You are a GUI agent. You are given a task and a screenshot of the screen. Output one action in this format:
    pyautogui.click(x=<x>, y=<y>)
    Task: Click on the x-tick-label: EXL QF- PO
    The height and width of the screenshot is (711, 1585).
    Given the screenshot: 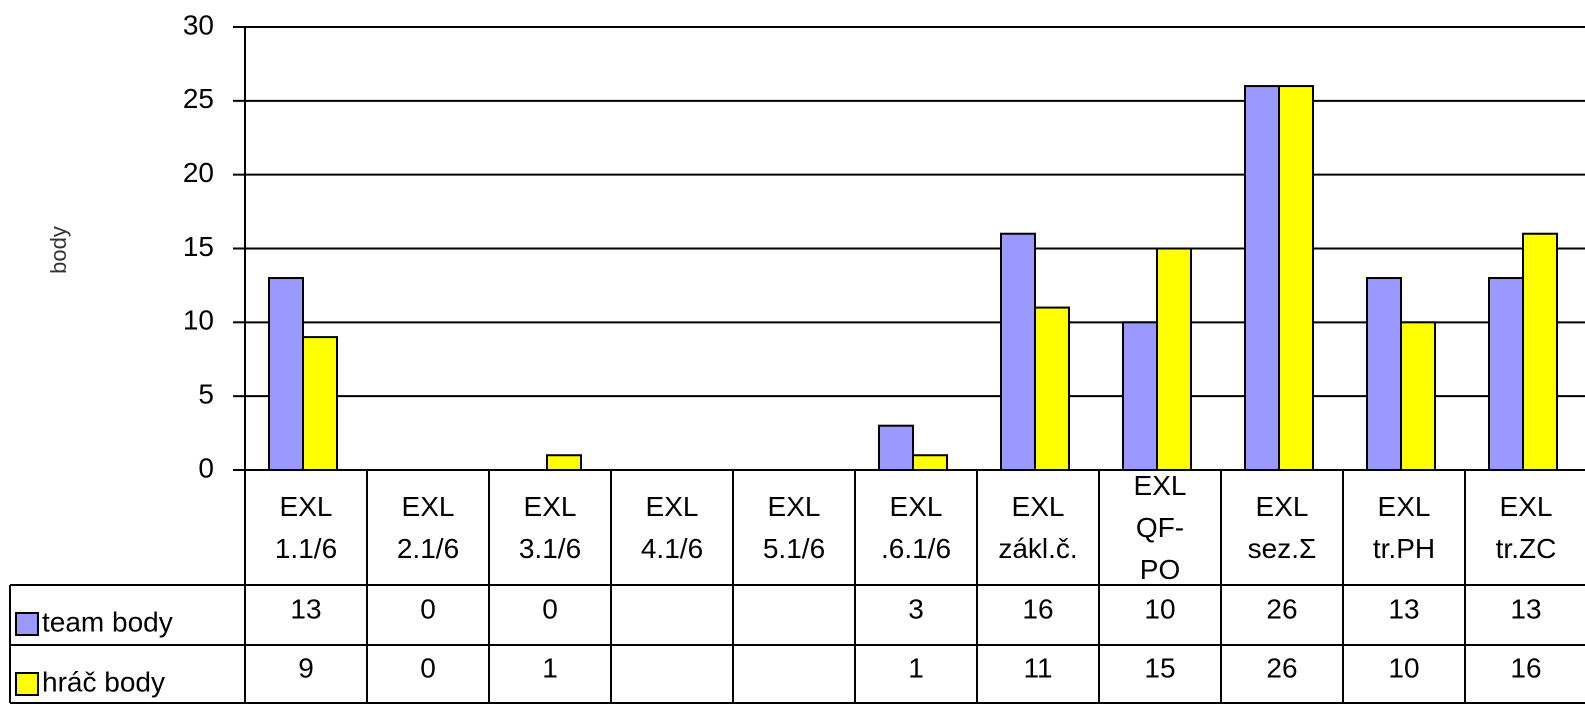 What is the action you would take?
    pyautogui.click(x=1160, y=528)
    